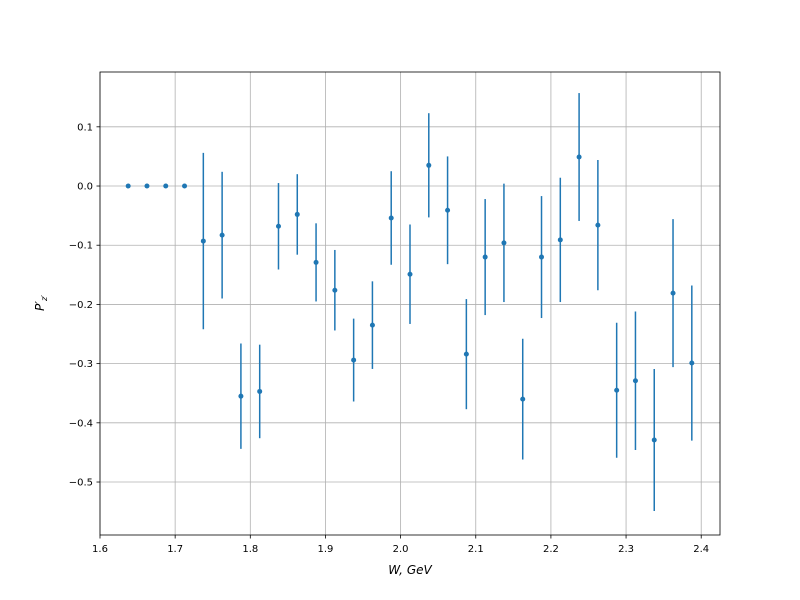 This screenshot has width=800, height=600. Describe the element at coordinates (476, 549) in the screenshot. I see `x-tick-label: 2.1` at that location.